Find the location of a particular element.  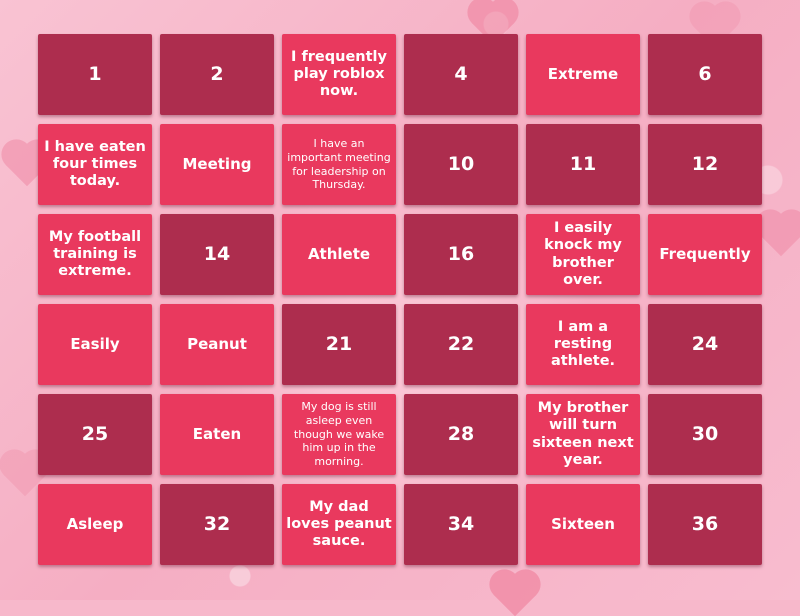

tile-label: 24 is located at coordinates (705, 344).